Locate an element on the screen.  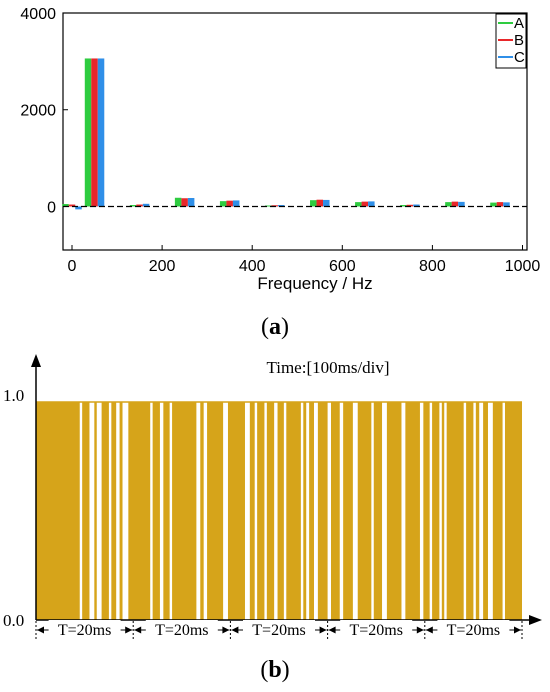
y-label-high: 1.0 is located at coordinates (13, 395).